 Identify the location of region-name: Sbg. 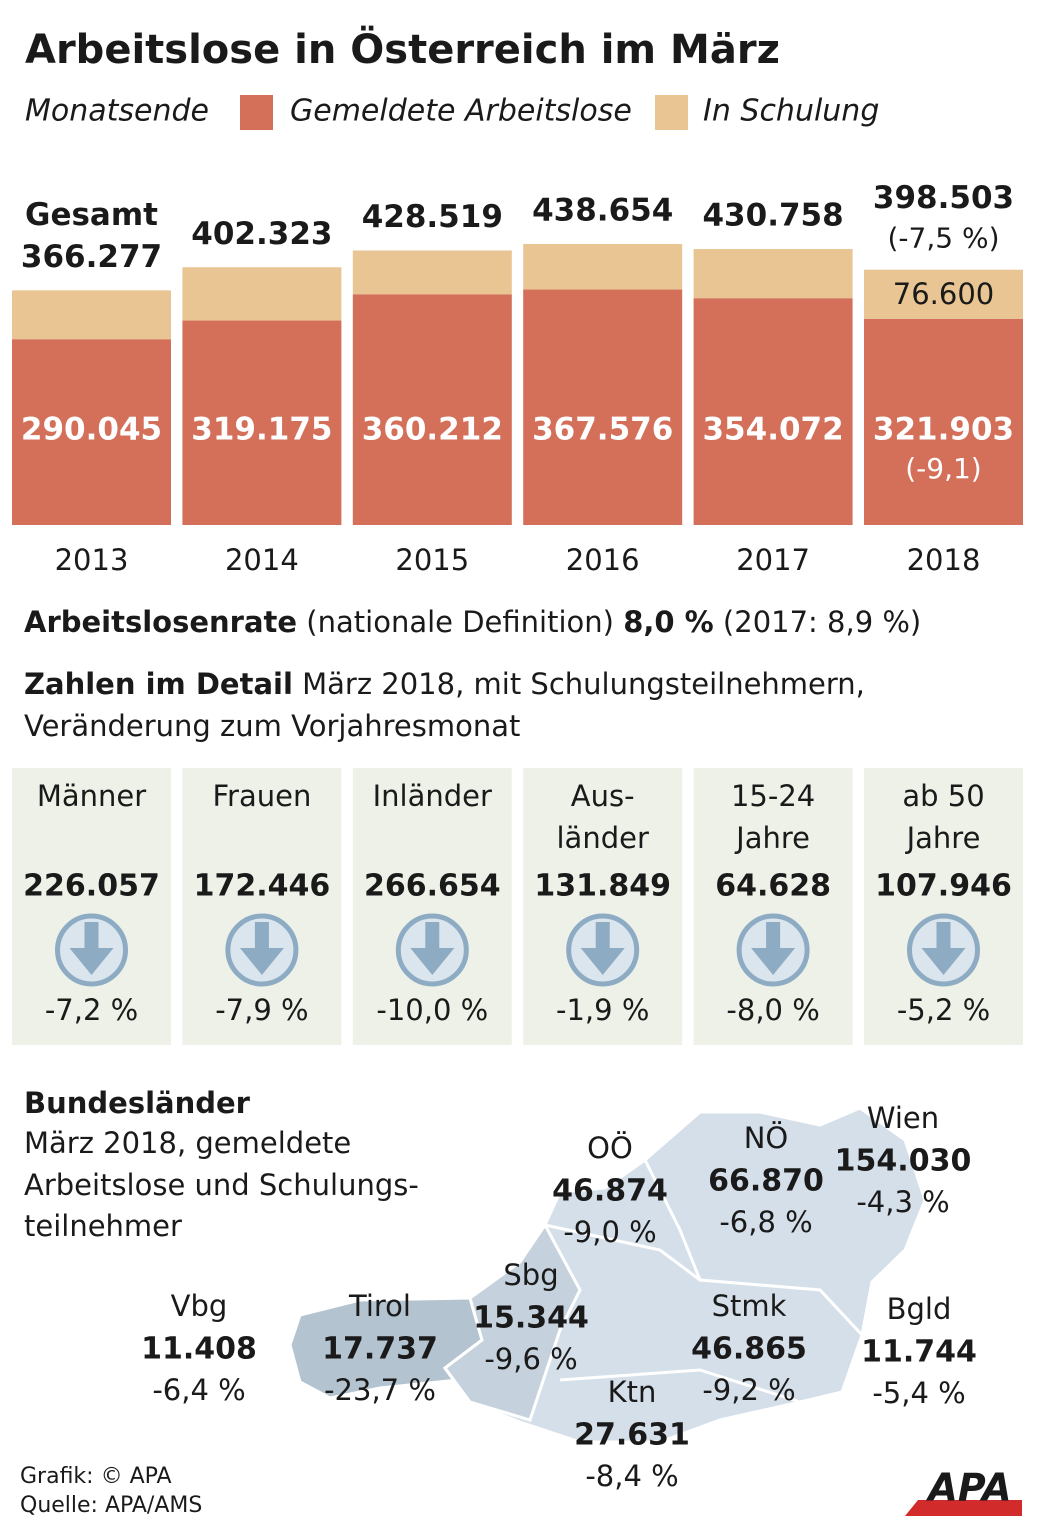
(530, 1275).